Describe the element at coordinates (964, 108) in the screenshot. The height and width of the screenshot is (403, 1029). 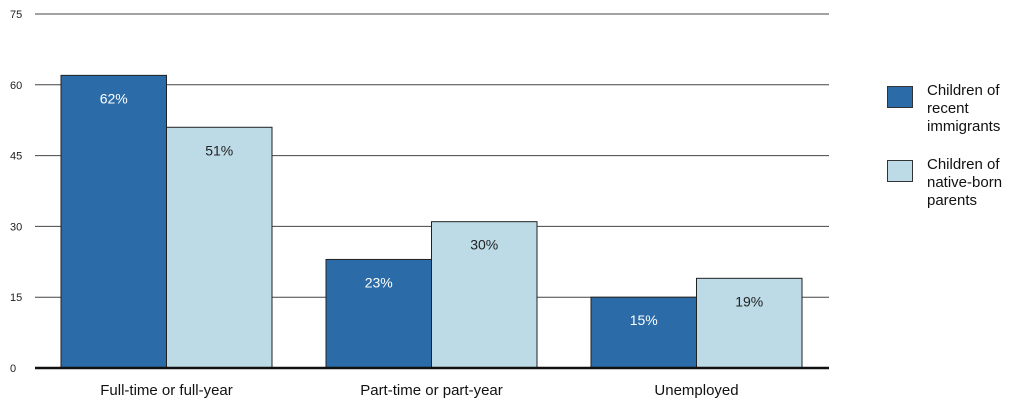
I see `legend-label-recent-immigrants: Children of recent immigrants` at that location.